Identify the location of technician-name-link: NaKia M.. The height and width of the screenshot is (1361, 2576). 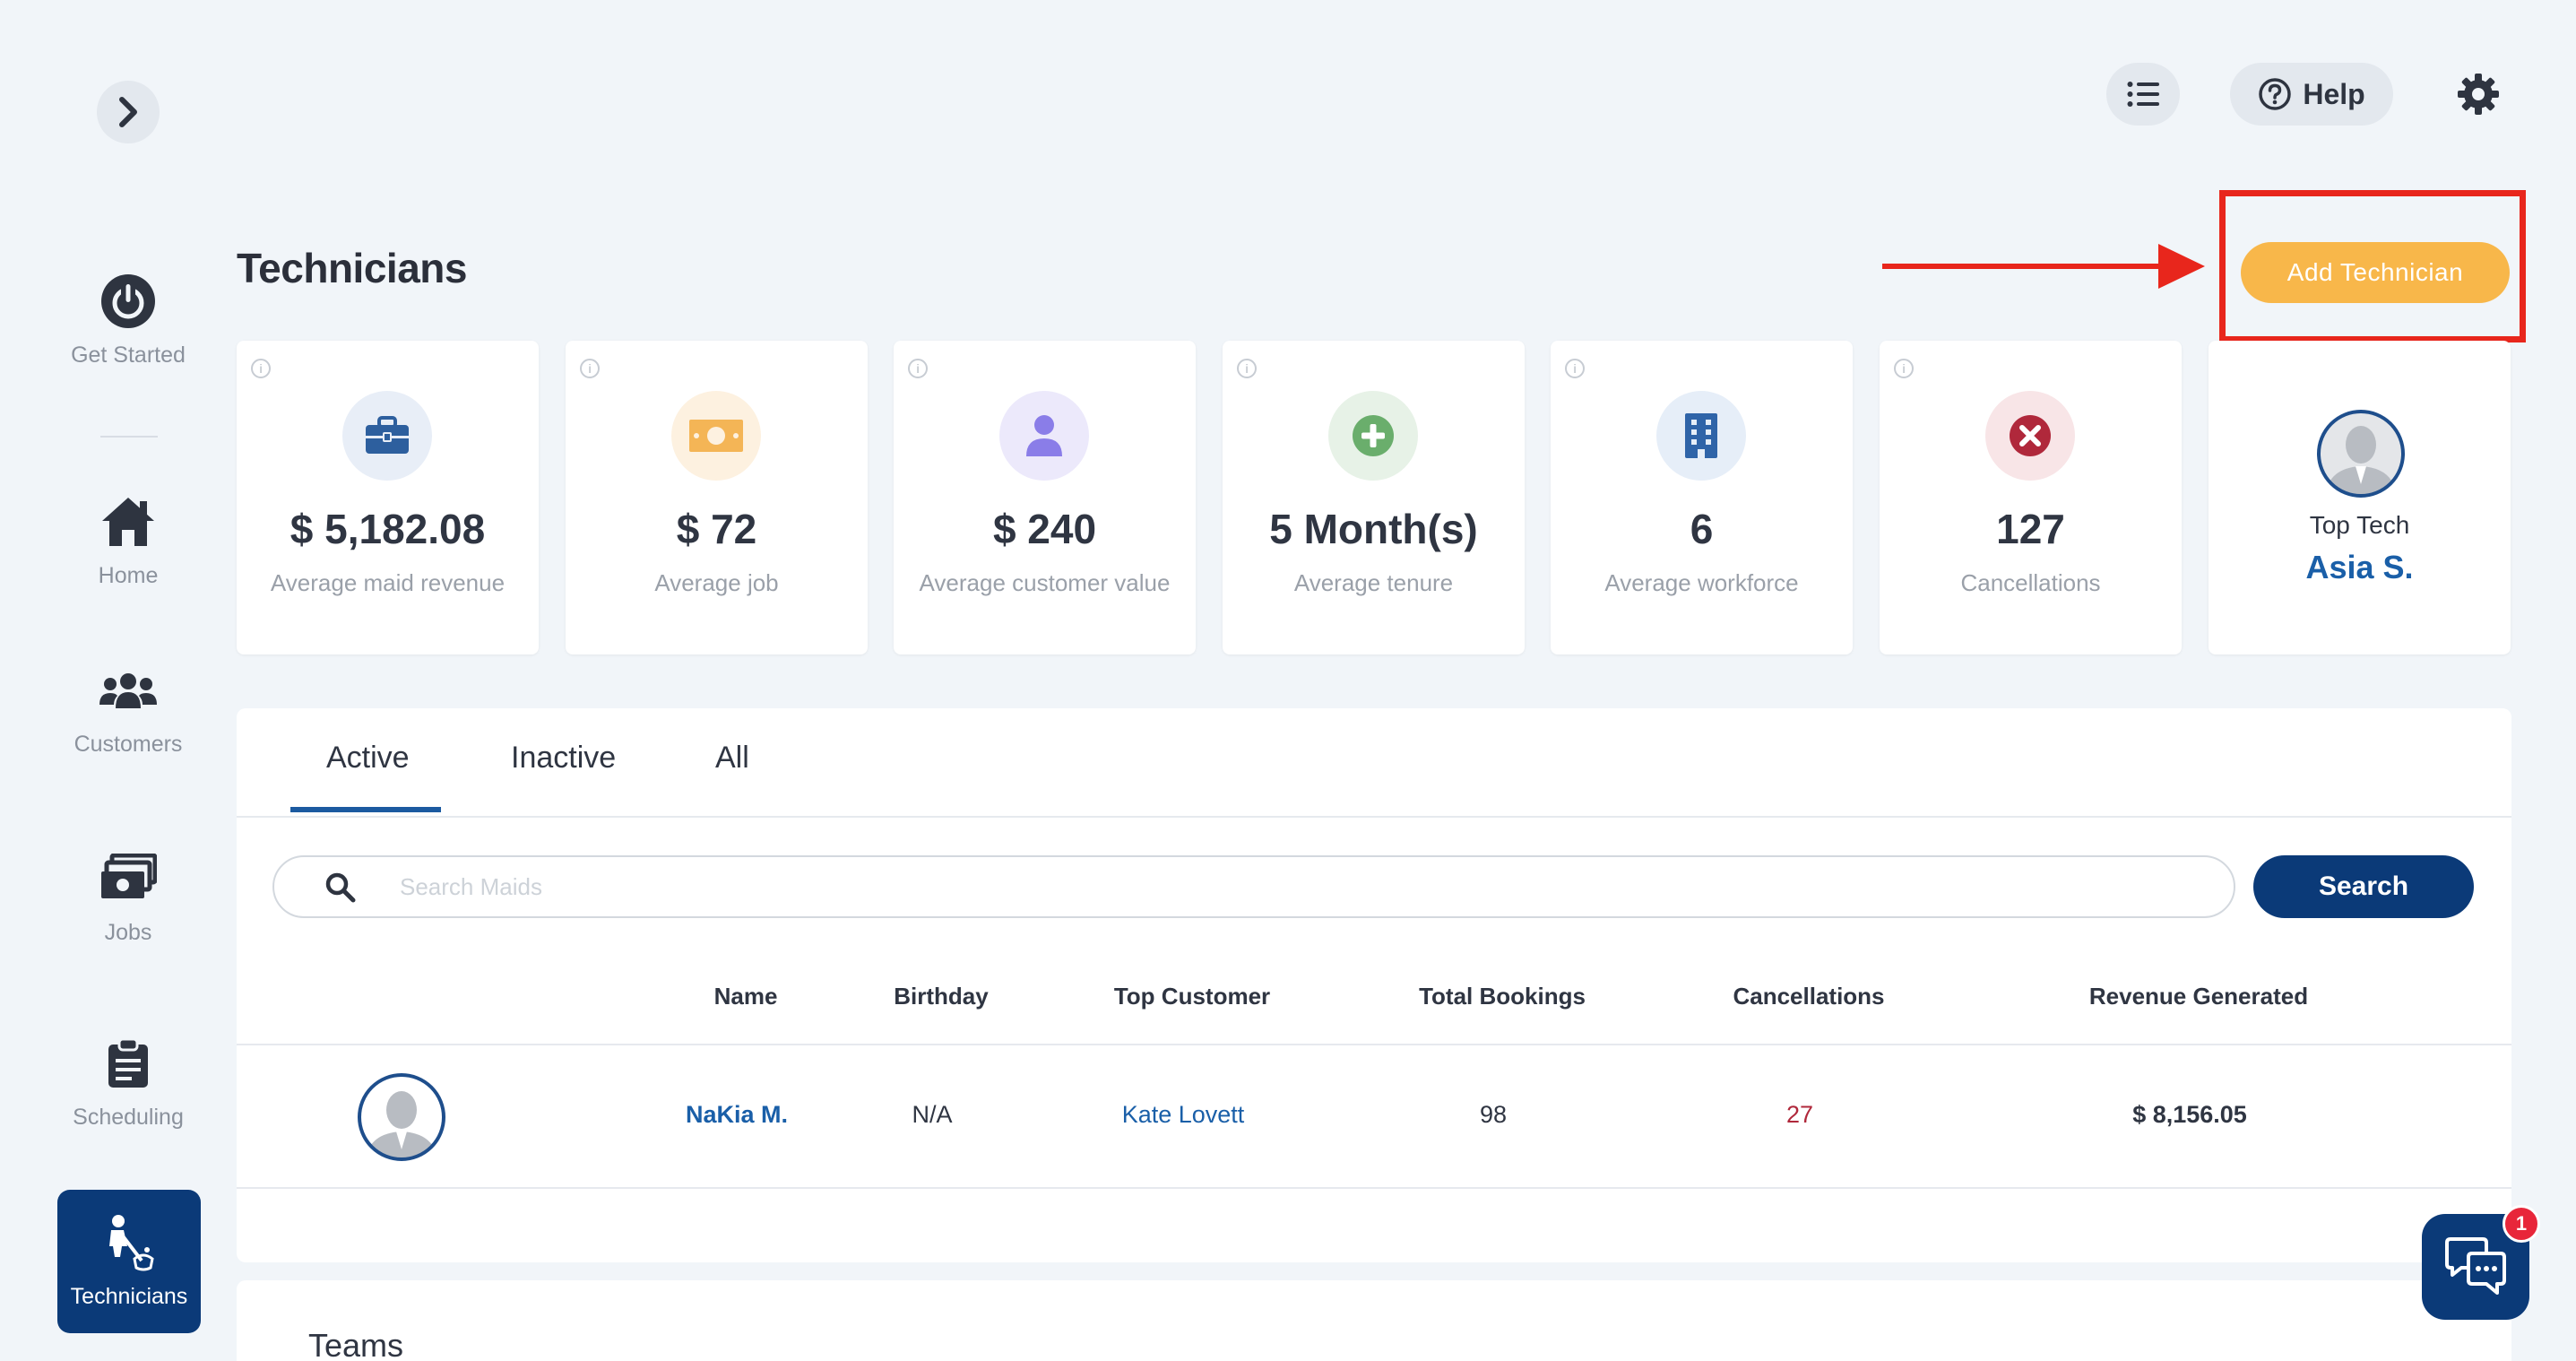
(737, 1114).